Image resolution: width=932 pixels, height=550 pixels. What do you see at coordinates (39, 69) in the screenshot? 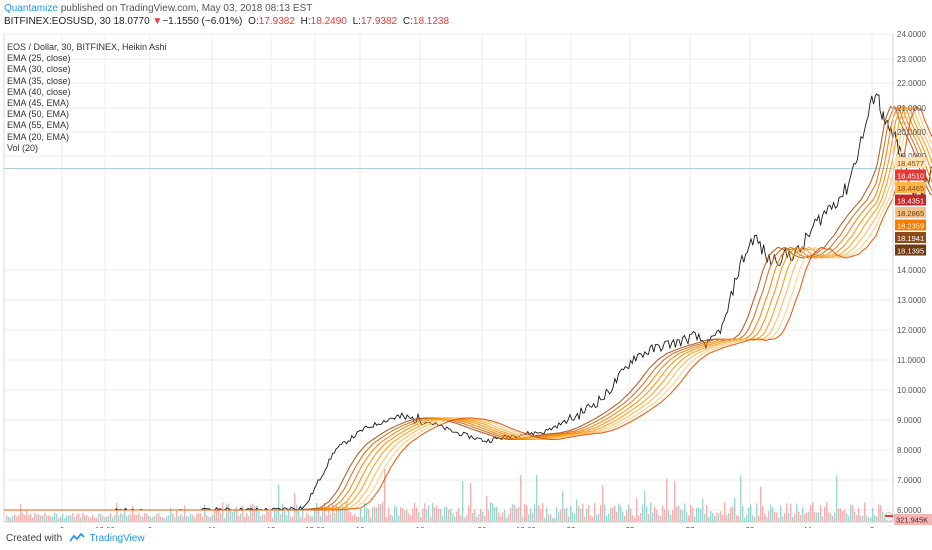
I see `legend-ema-30: EMA (30, close)` at bounding box center [39, 69].